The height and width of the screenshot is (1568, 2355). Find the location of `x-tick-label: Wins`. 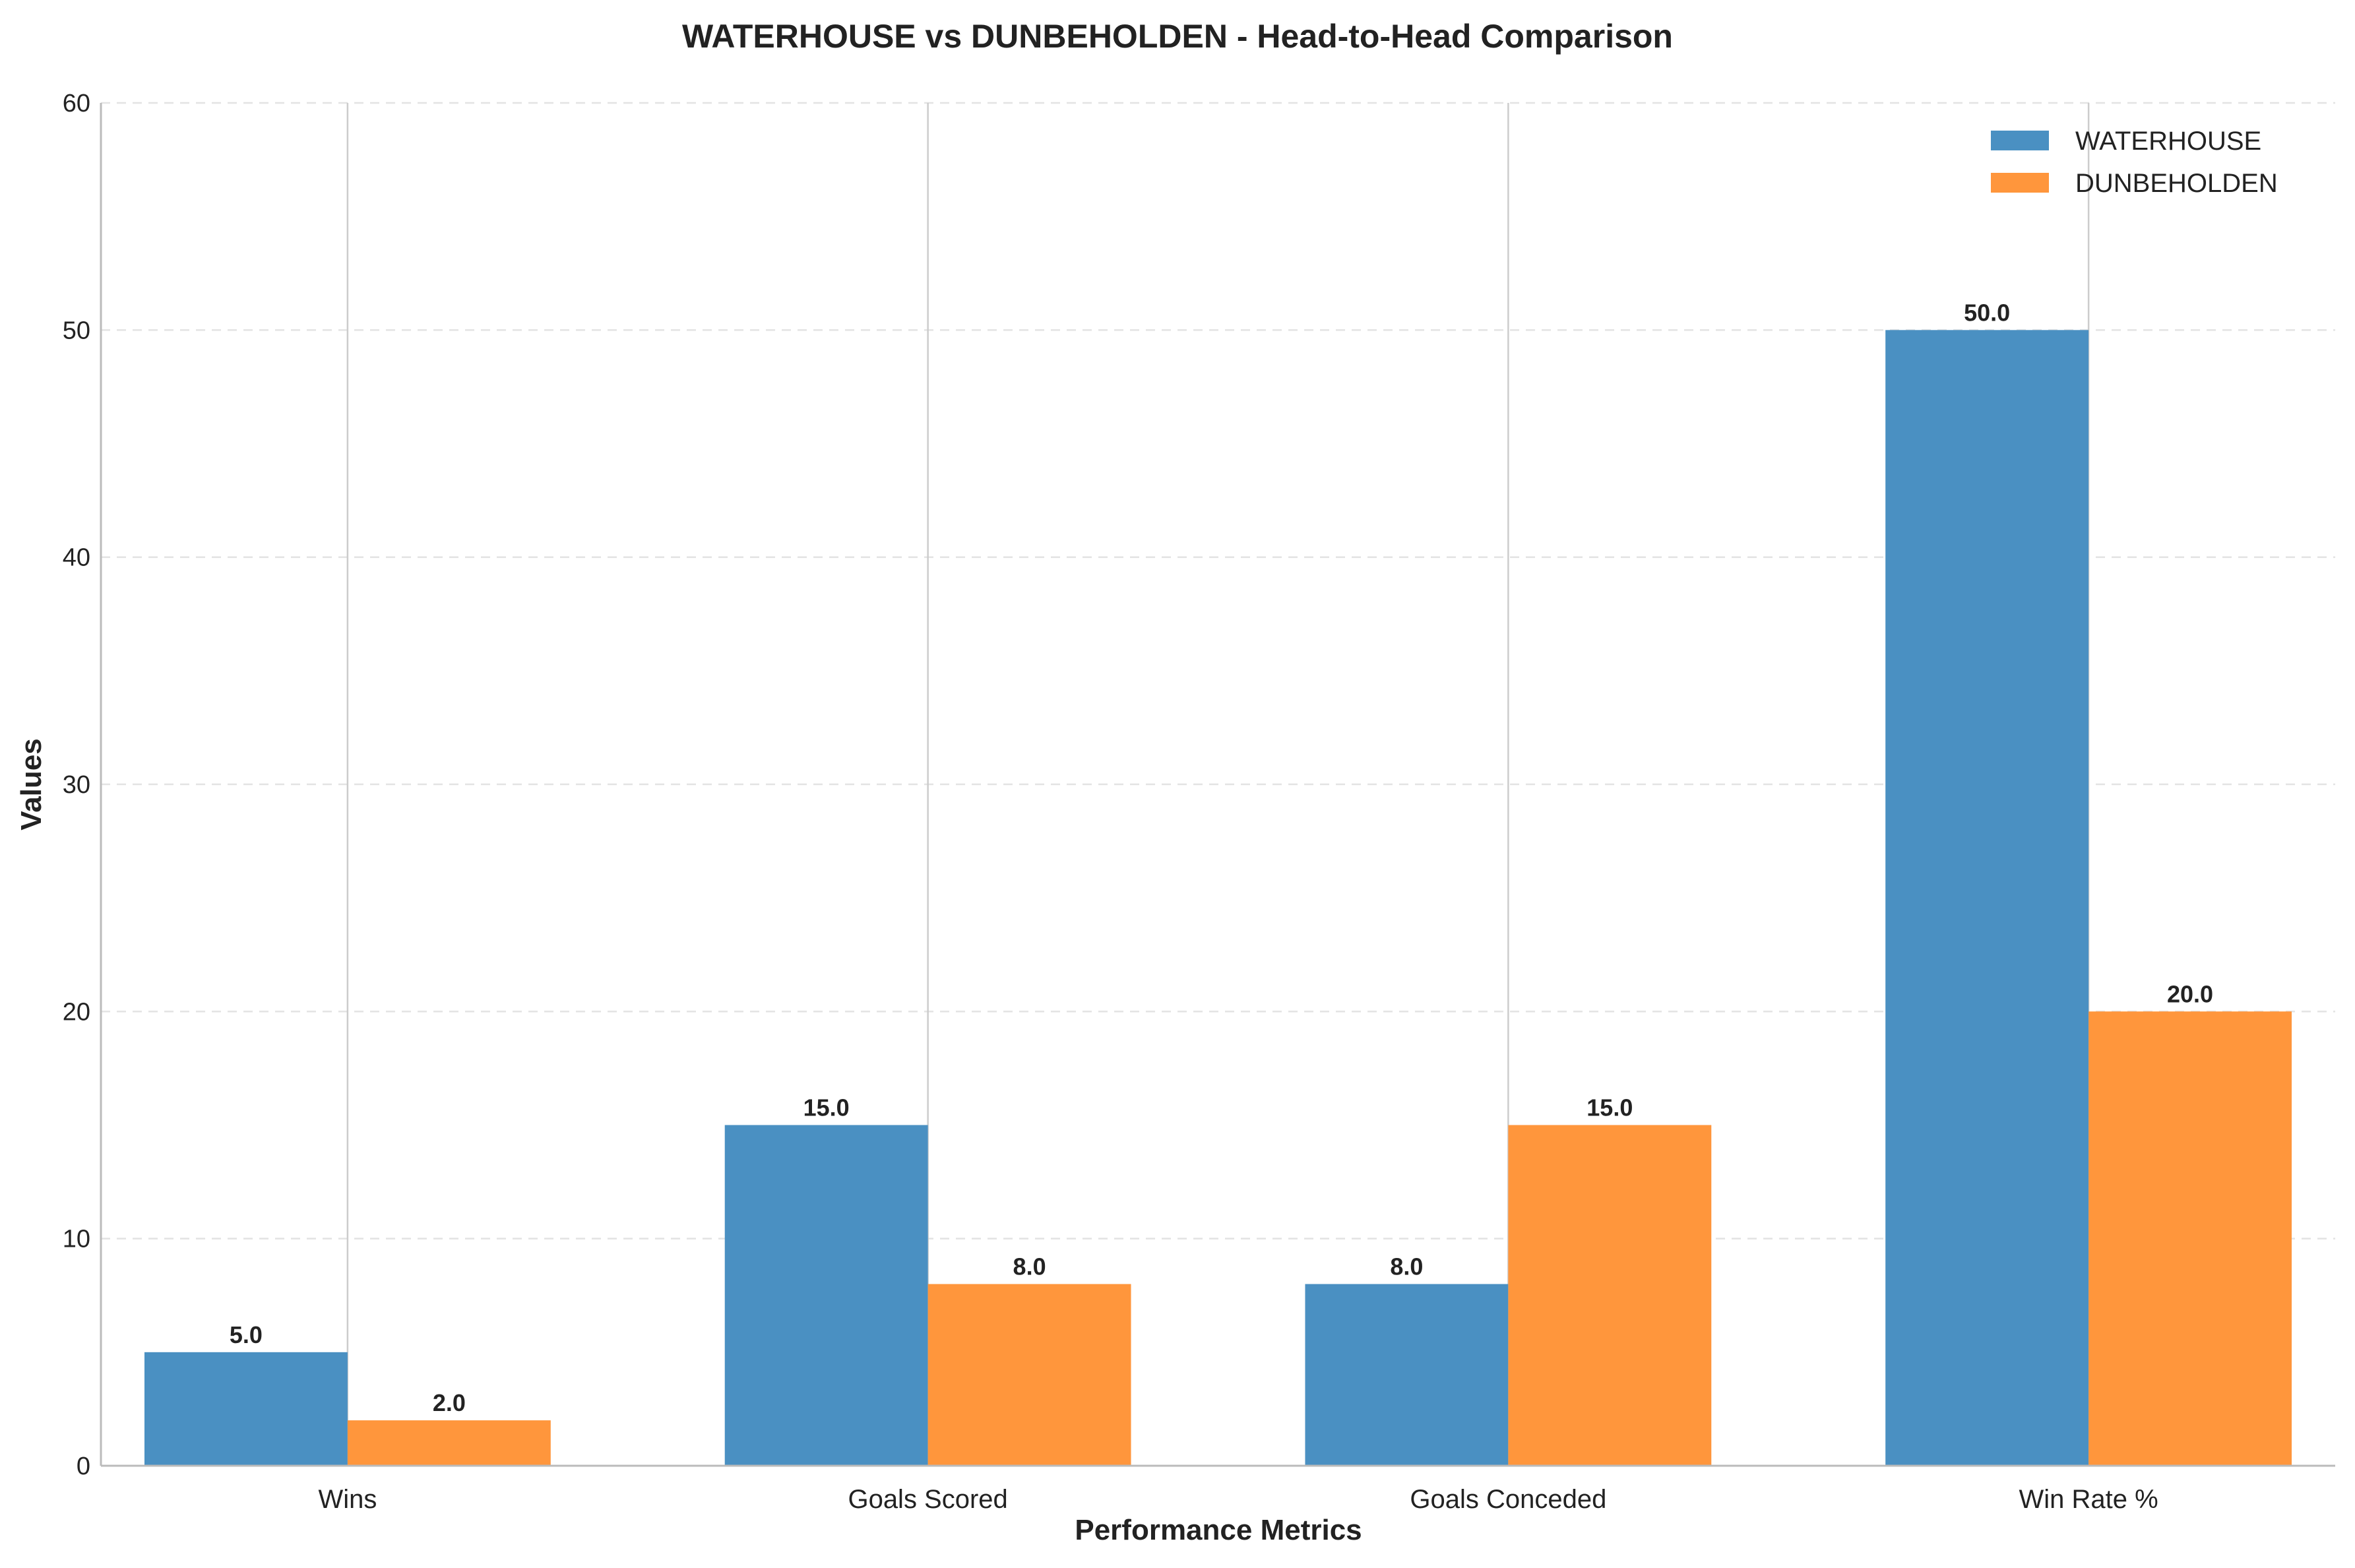

x-tick-label: Wins is located at coordinates (347, 1500).